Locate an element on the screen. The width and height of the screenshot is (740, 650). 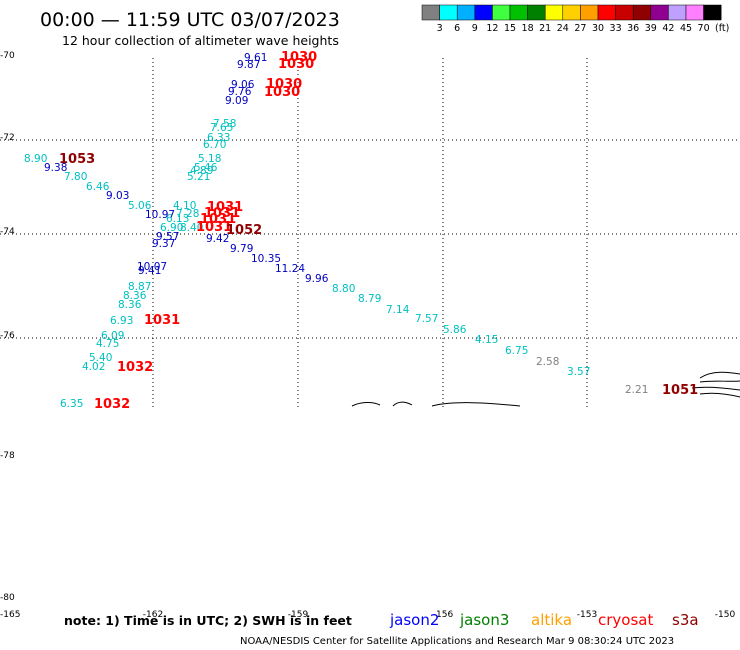
swh-value: 9.42 is located at coordinates (217, 239).